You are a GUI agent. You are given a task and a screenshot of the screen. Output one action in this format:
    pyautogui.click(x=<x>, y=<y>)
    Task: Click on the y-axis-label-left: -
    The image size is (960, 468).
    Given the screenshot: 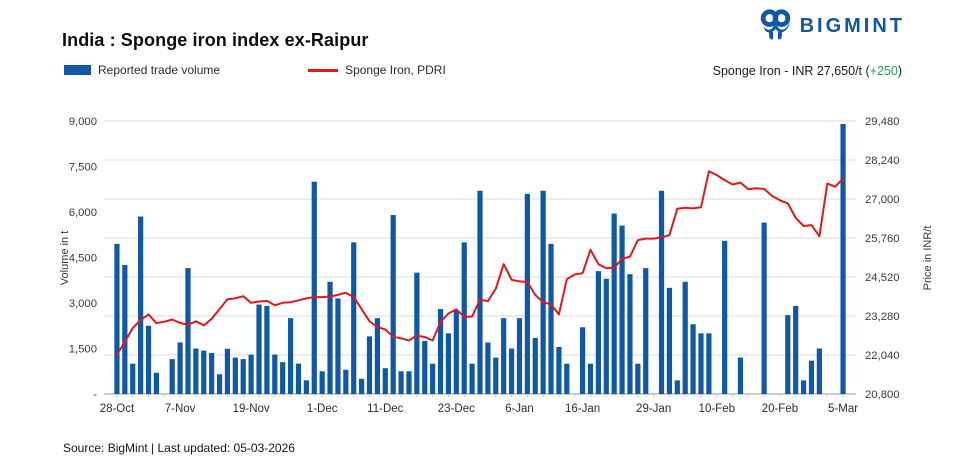 What is the action you would take?
    pyautogui.click(x=95, y=395)
    